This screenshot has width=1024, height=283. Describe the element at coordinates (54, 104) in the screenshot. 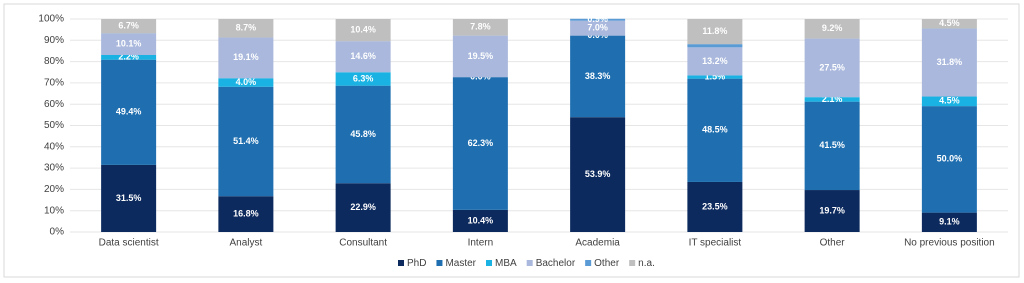

I see `y-tick-label: 60%` at that location.